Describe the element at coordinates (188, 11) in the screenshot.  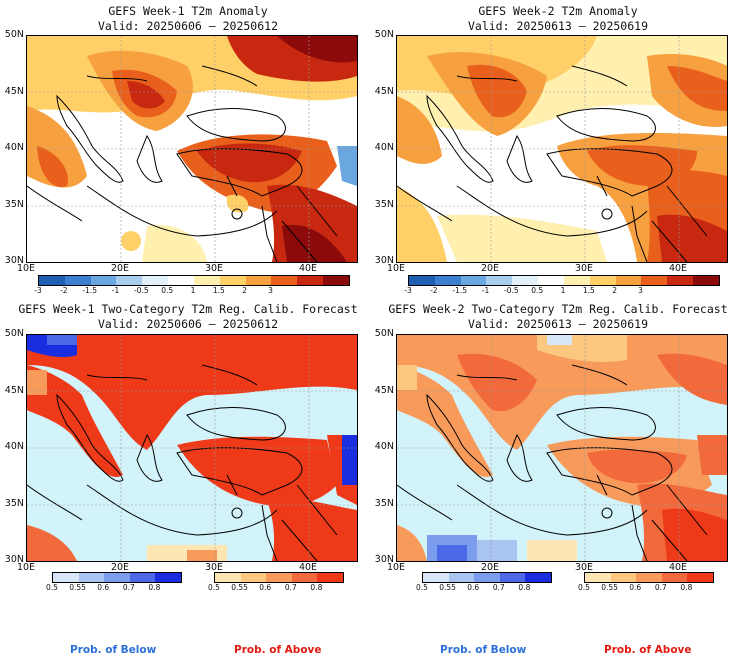
I see `title-text: GEFS Week-1 T2m Anomaly` at that location.